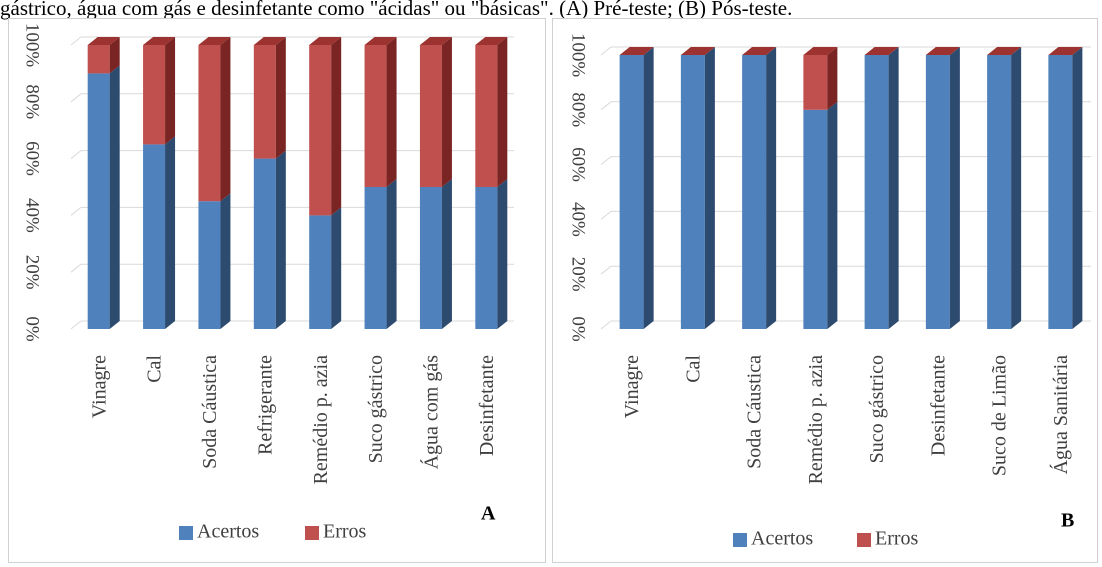 This screenshot has width=1102, height=567. Describe the element at coordinates (632, 386) in the screenshot. I see `x-category-label: Vinagre` at that location.